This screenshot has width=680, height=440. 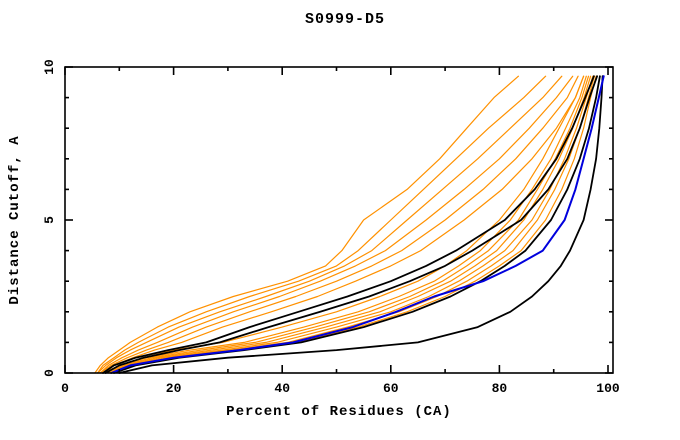 What do you see at coordinates (339, 412) in the screenshot?
I see `x-axis-label: Percent of Residues (CA)` at bounding box center [339, 412].